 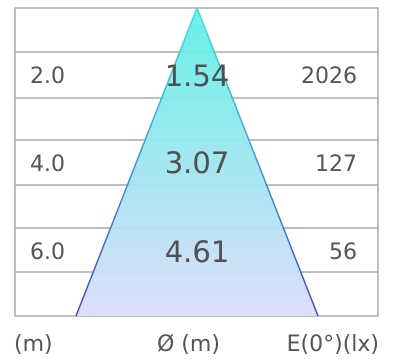 I want to click on distance-value: 2.0, so click(x=47, y=76).